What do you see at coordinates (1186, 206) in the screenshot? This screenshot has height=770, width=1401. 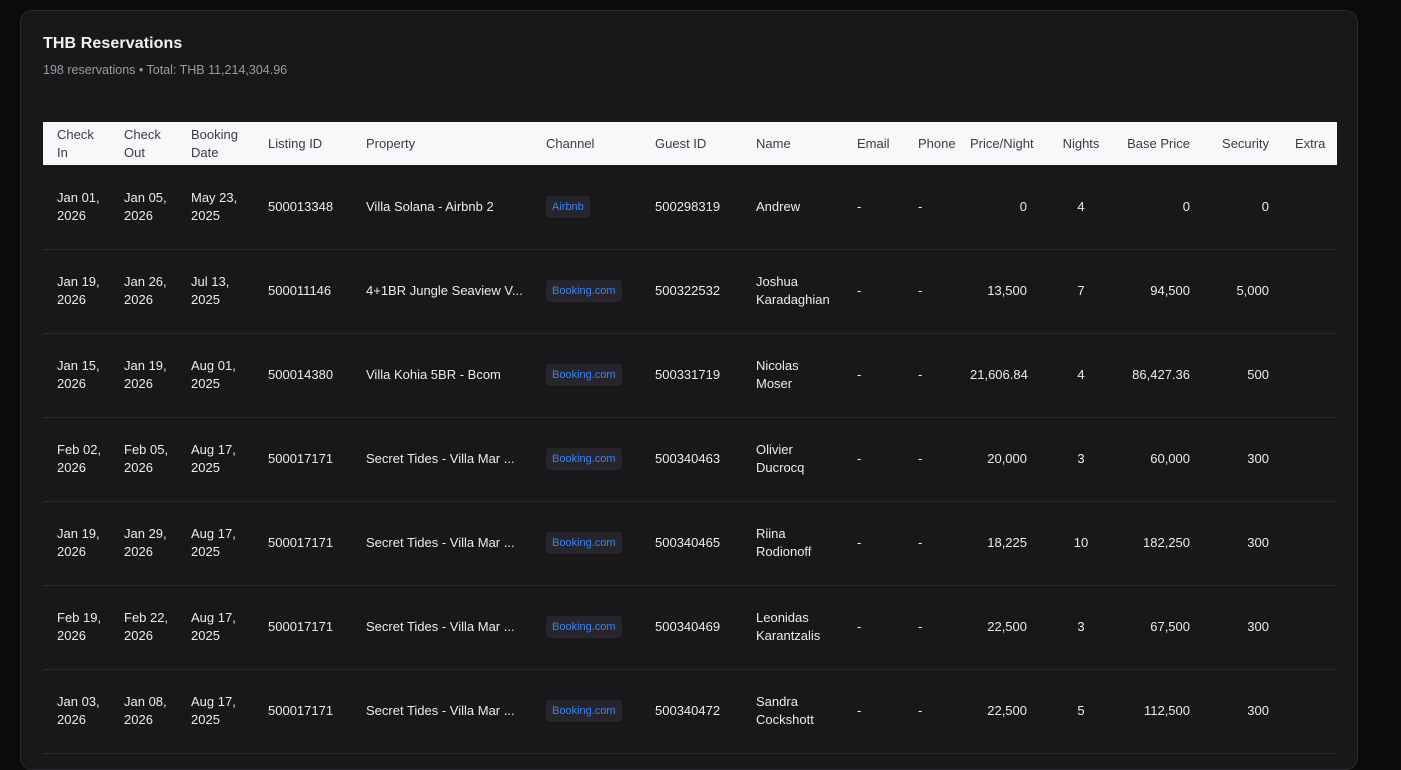 I see `cell-base-price: 0` at bounding box center [1186, 206].